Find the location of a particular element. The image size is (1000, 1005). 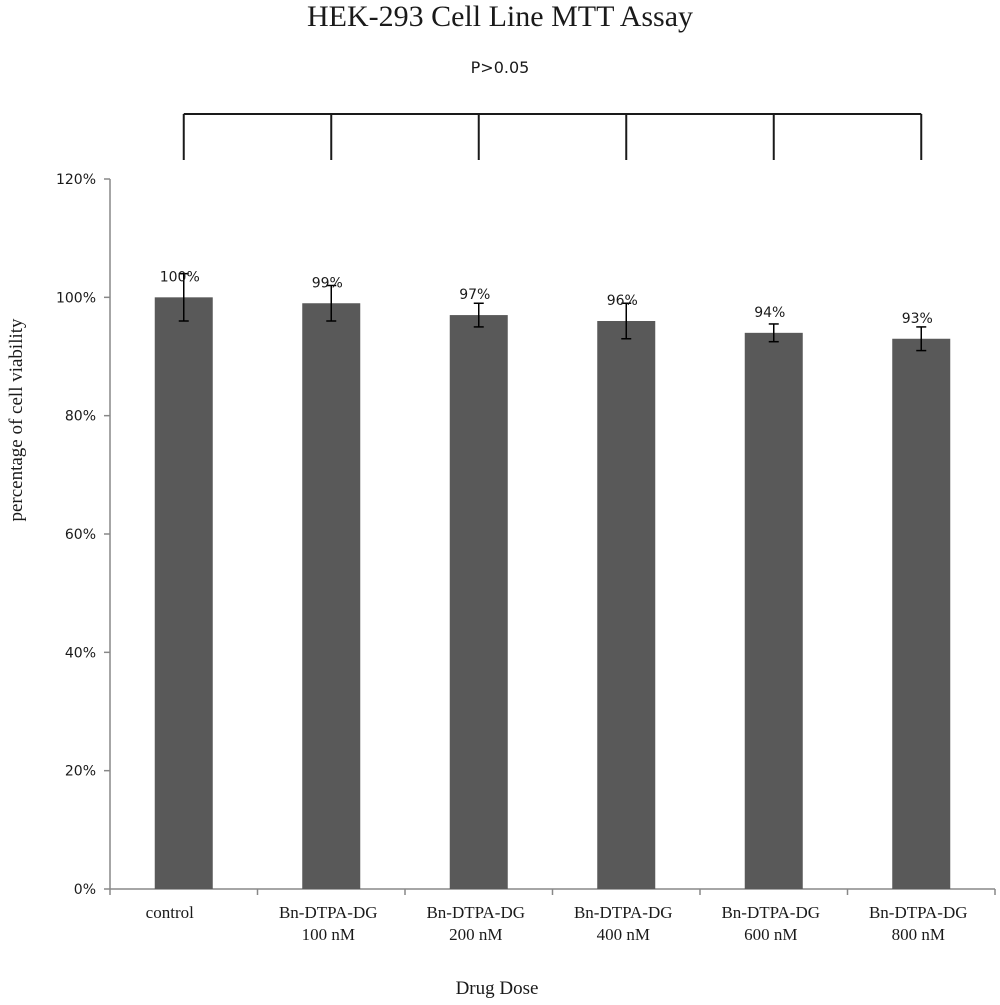

y-tick-label: 100% is located at coordinates (76, 298).